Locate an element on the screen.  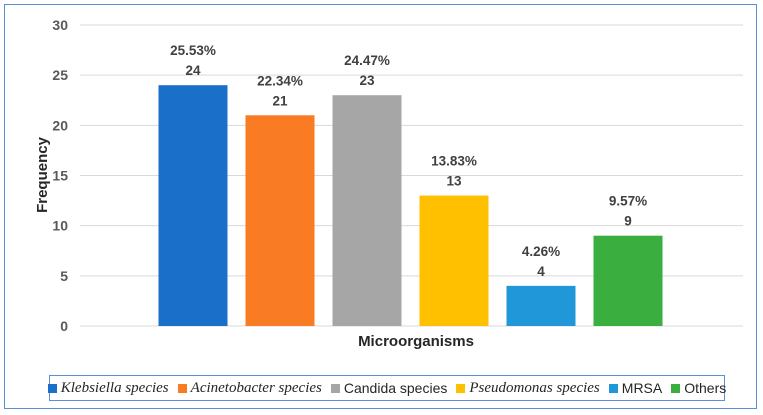
legend-label: Candida species is located at coordinates (395, 388).